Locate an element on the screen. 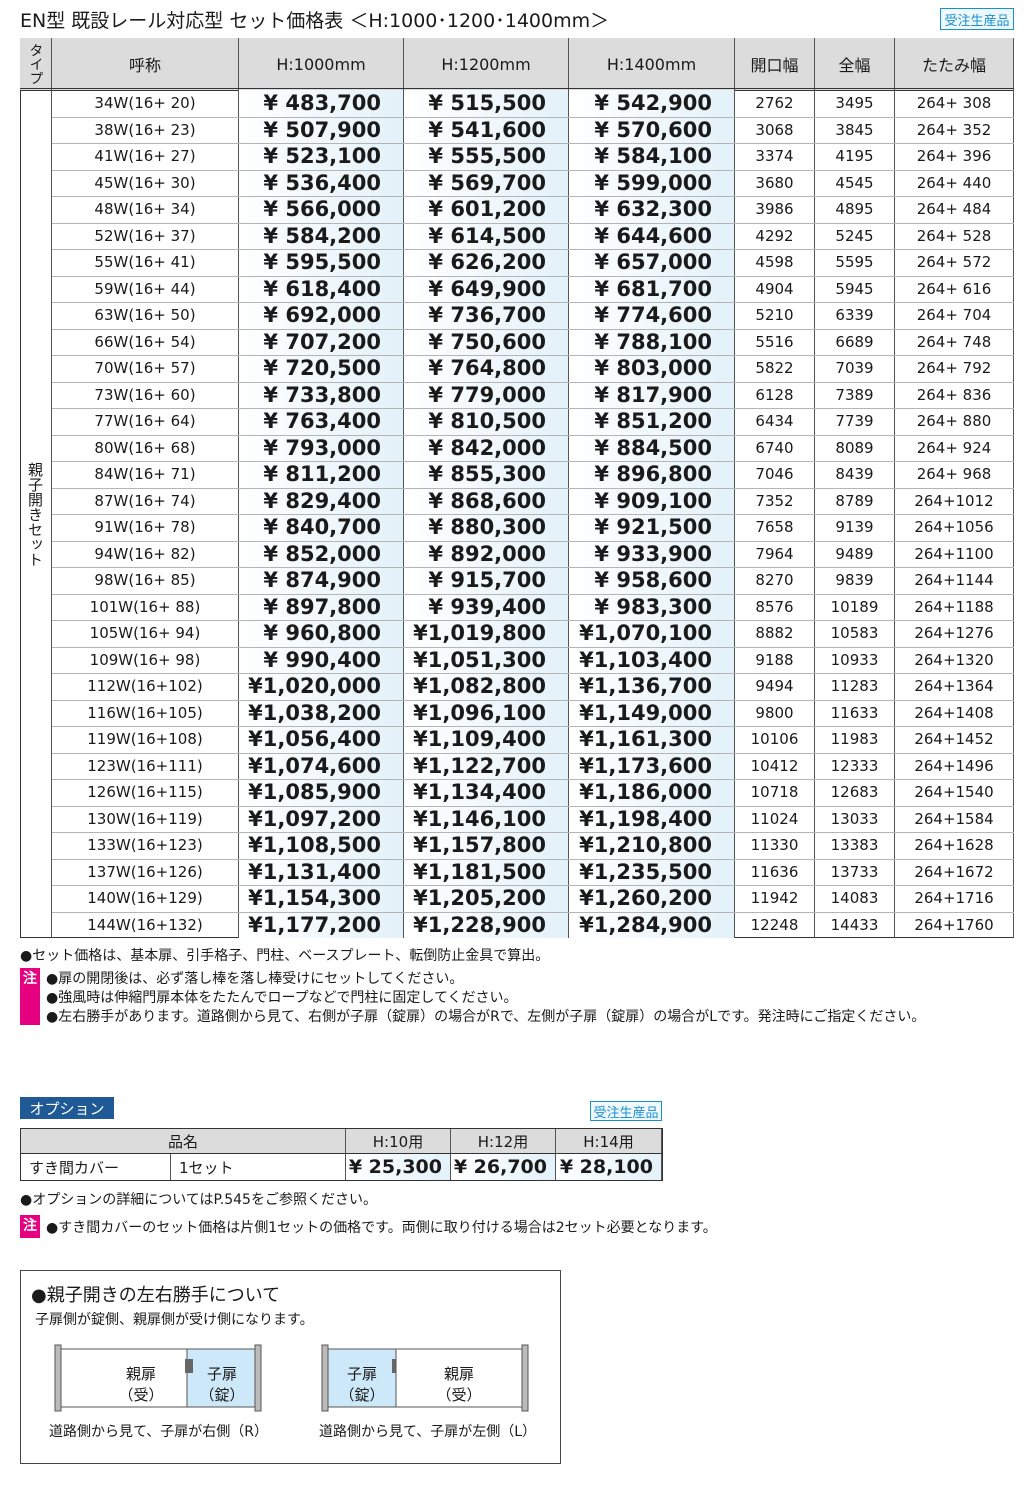  caution-label-text: 注 is located at coordinates (30, 1226).